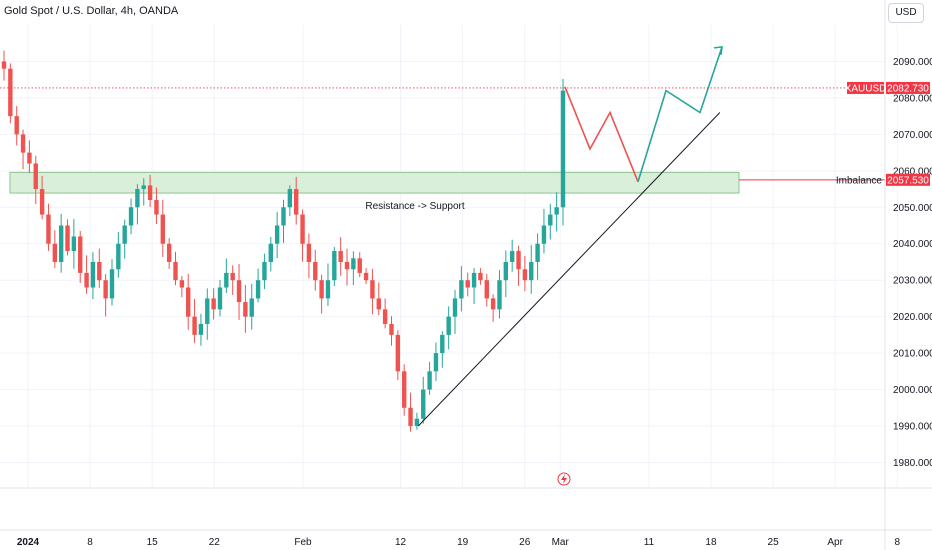 This screenshot has width=932, height=550. Describe the element at coordinates (908, 88) in the screenshot. I see `current-price-value: 2082.730` at that location.